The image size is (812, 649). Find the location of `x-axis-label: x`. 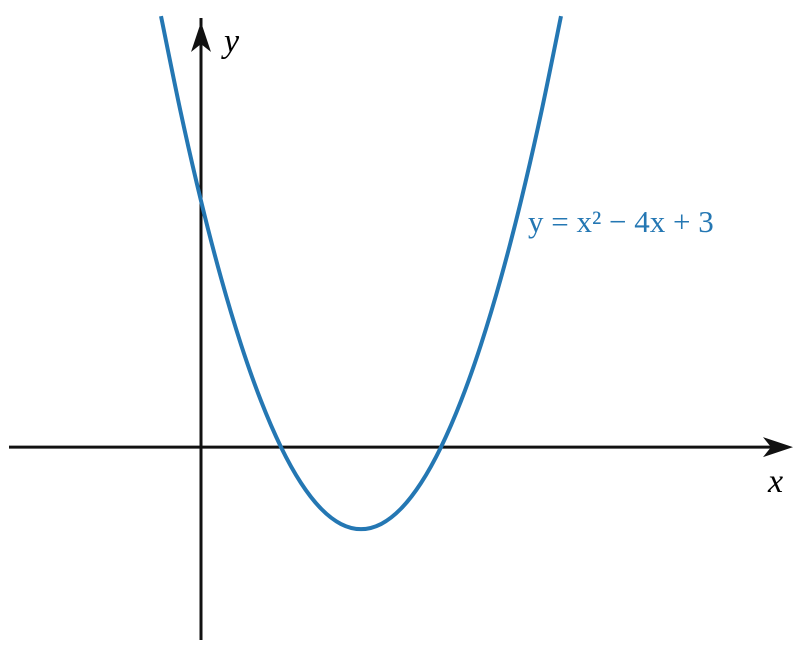

x-axis-label: x is located at coordinates (775, 481).